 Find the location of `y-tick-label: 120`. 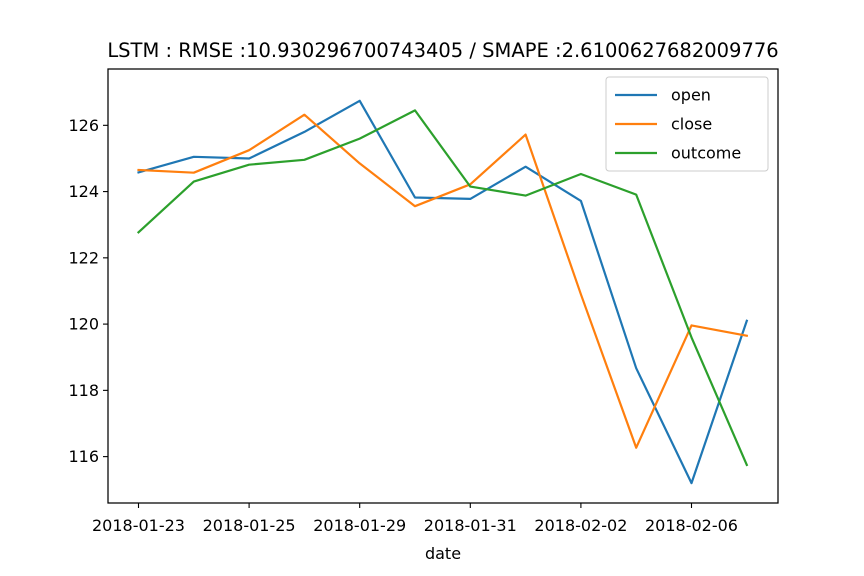

y-tick-label: 120 is located at coordinates (83, 324).